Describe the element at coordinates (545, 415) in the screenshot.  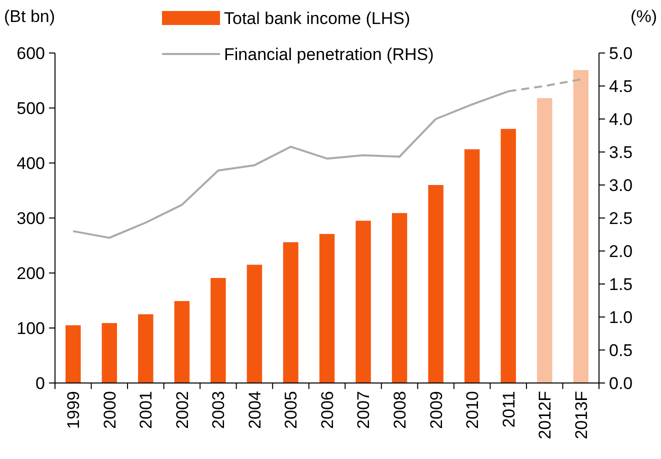
I see `x-tick-label: 2012F` at that location.